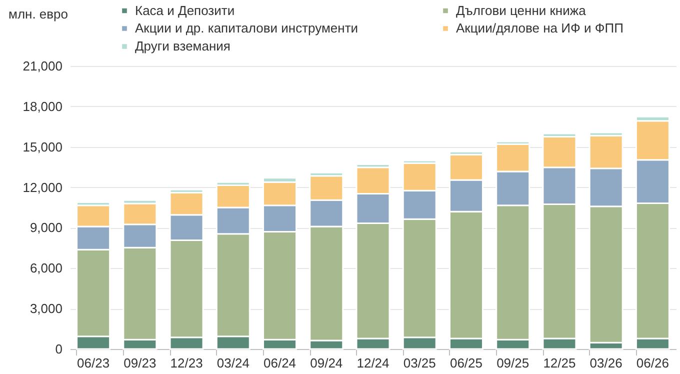  What do you see at coordinates (559, 363) in the screenshot?
I see `x-tick-label: 12/25` at bounding box center [559, 363].